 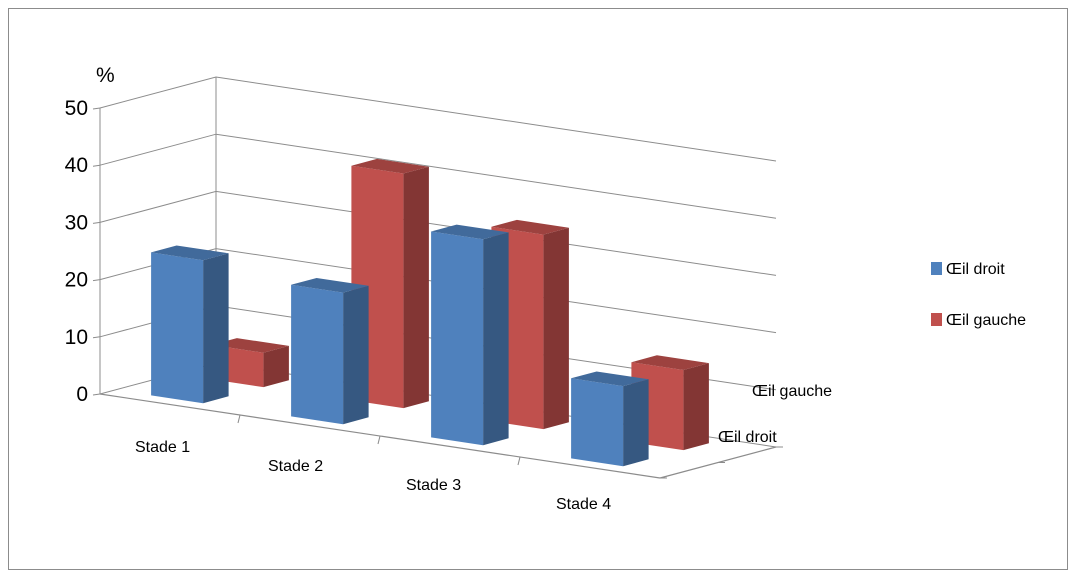 I want to click on y-tick-labels: 0 10 20 30 40 50, so click(x=76, y=251).